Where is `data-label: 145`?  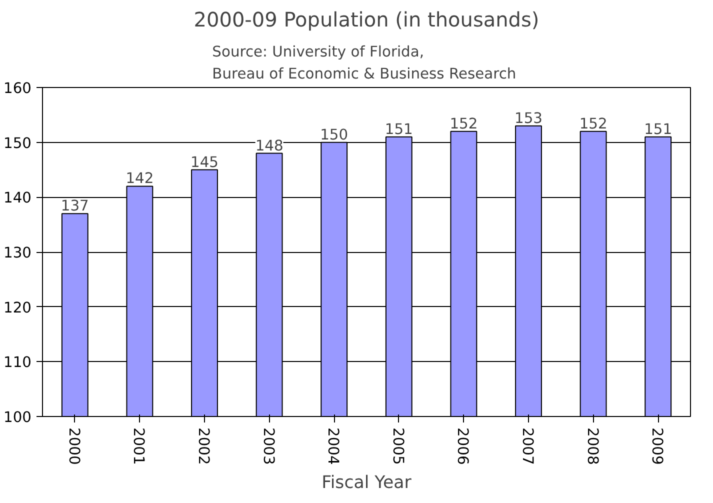
data-label: 145 is located at coordinates (204, 162).